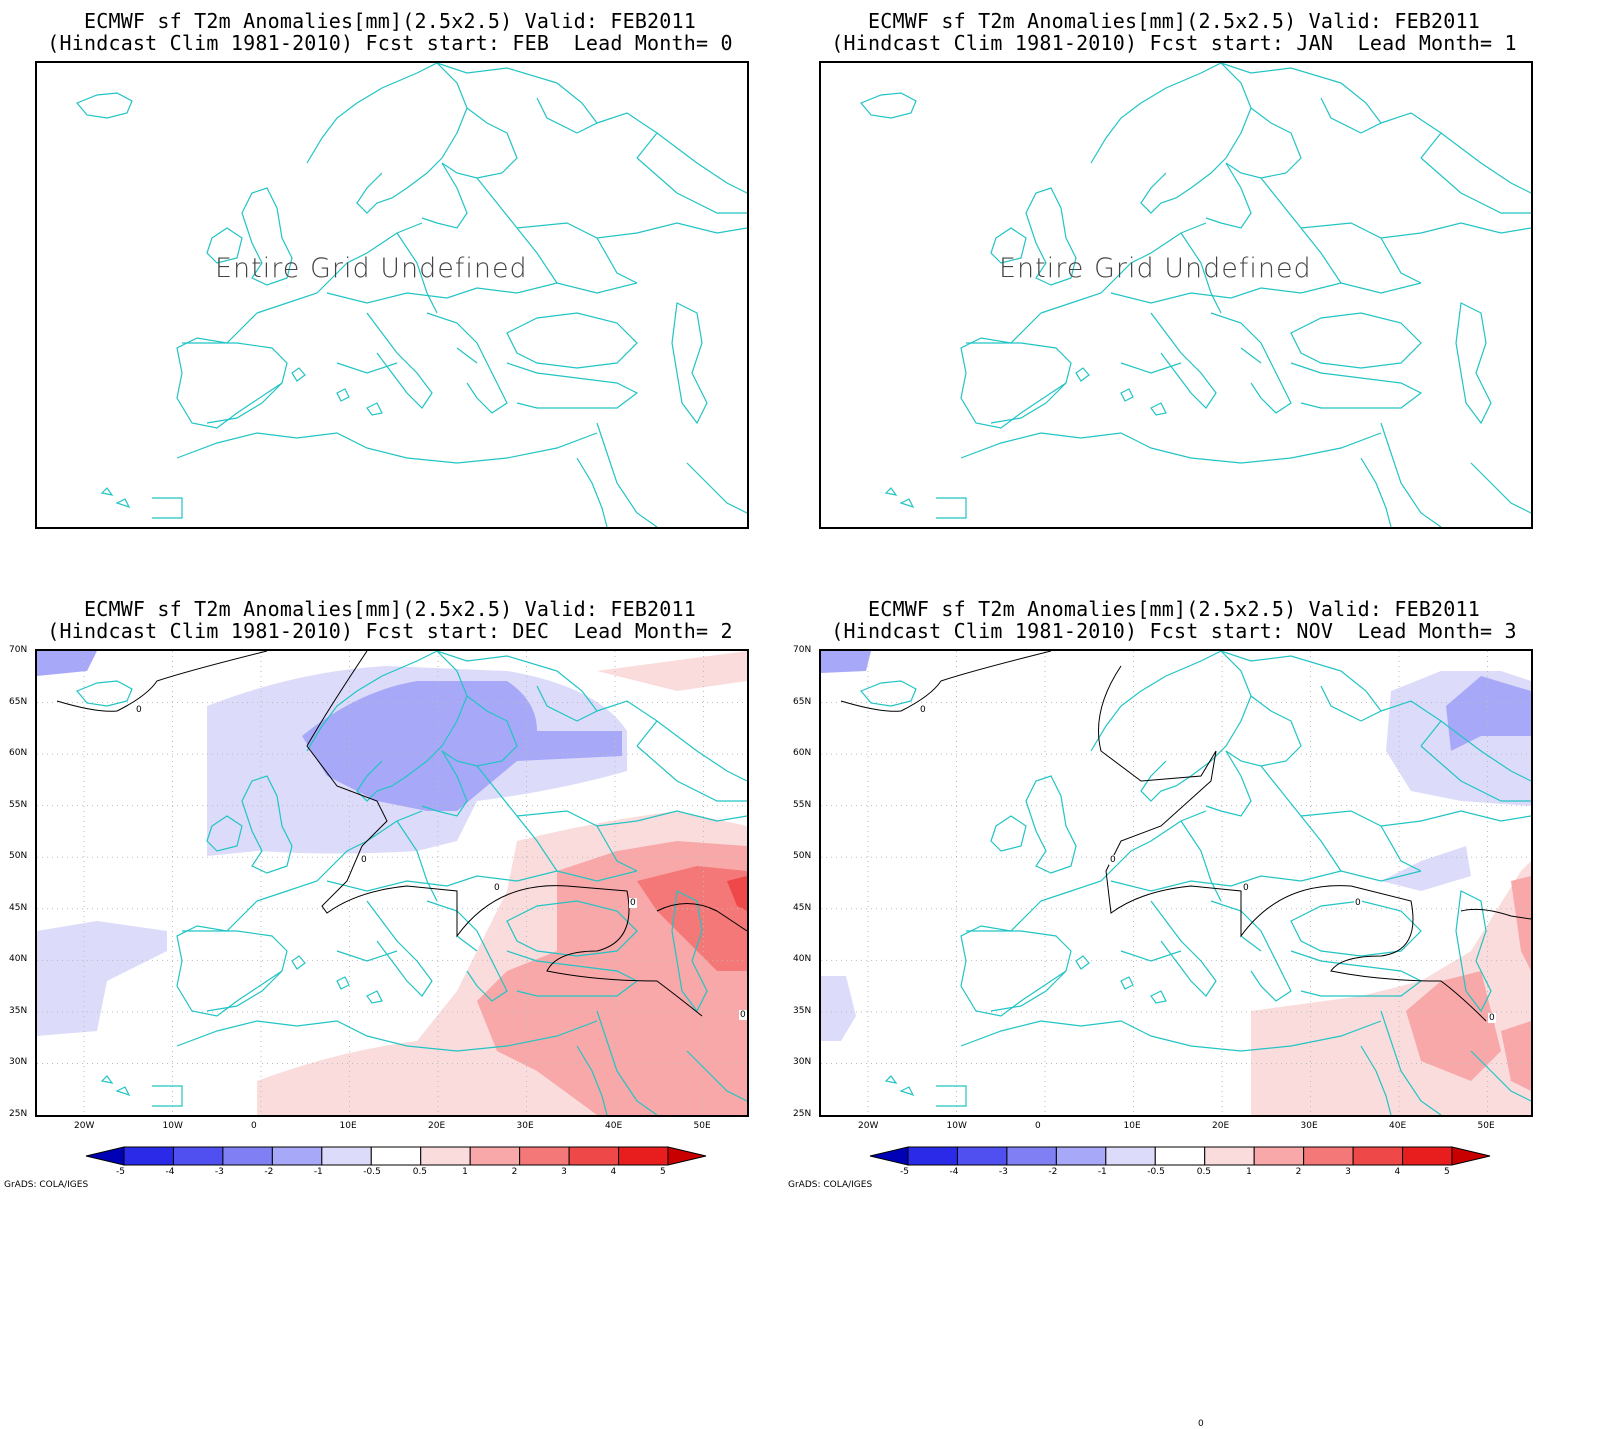  I want to click on colorbar-tick-label: -4, so click(170, 1172).